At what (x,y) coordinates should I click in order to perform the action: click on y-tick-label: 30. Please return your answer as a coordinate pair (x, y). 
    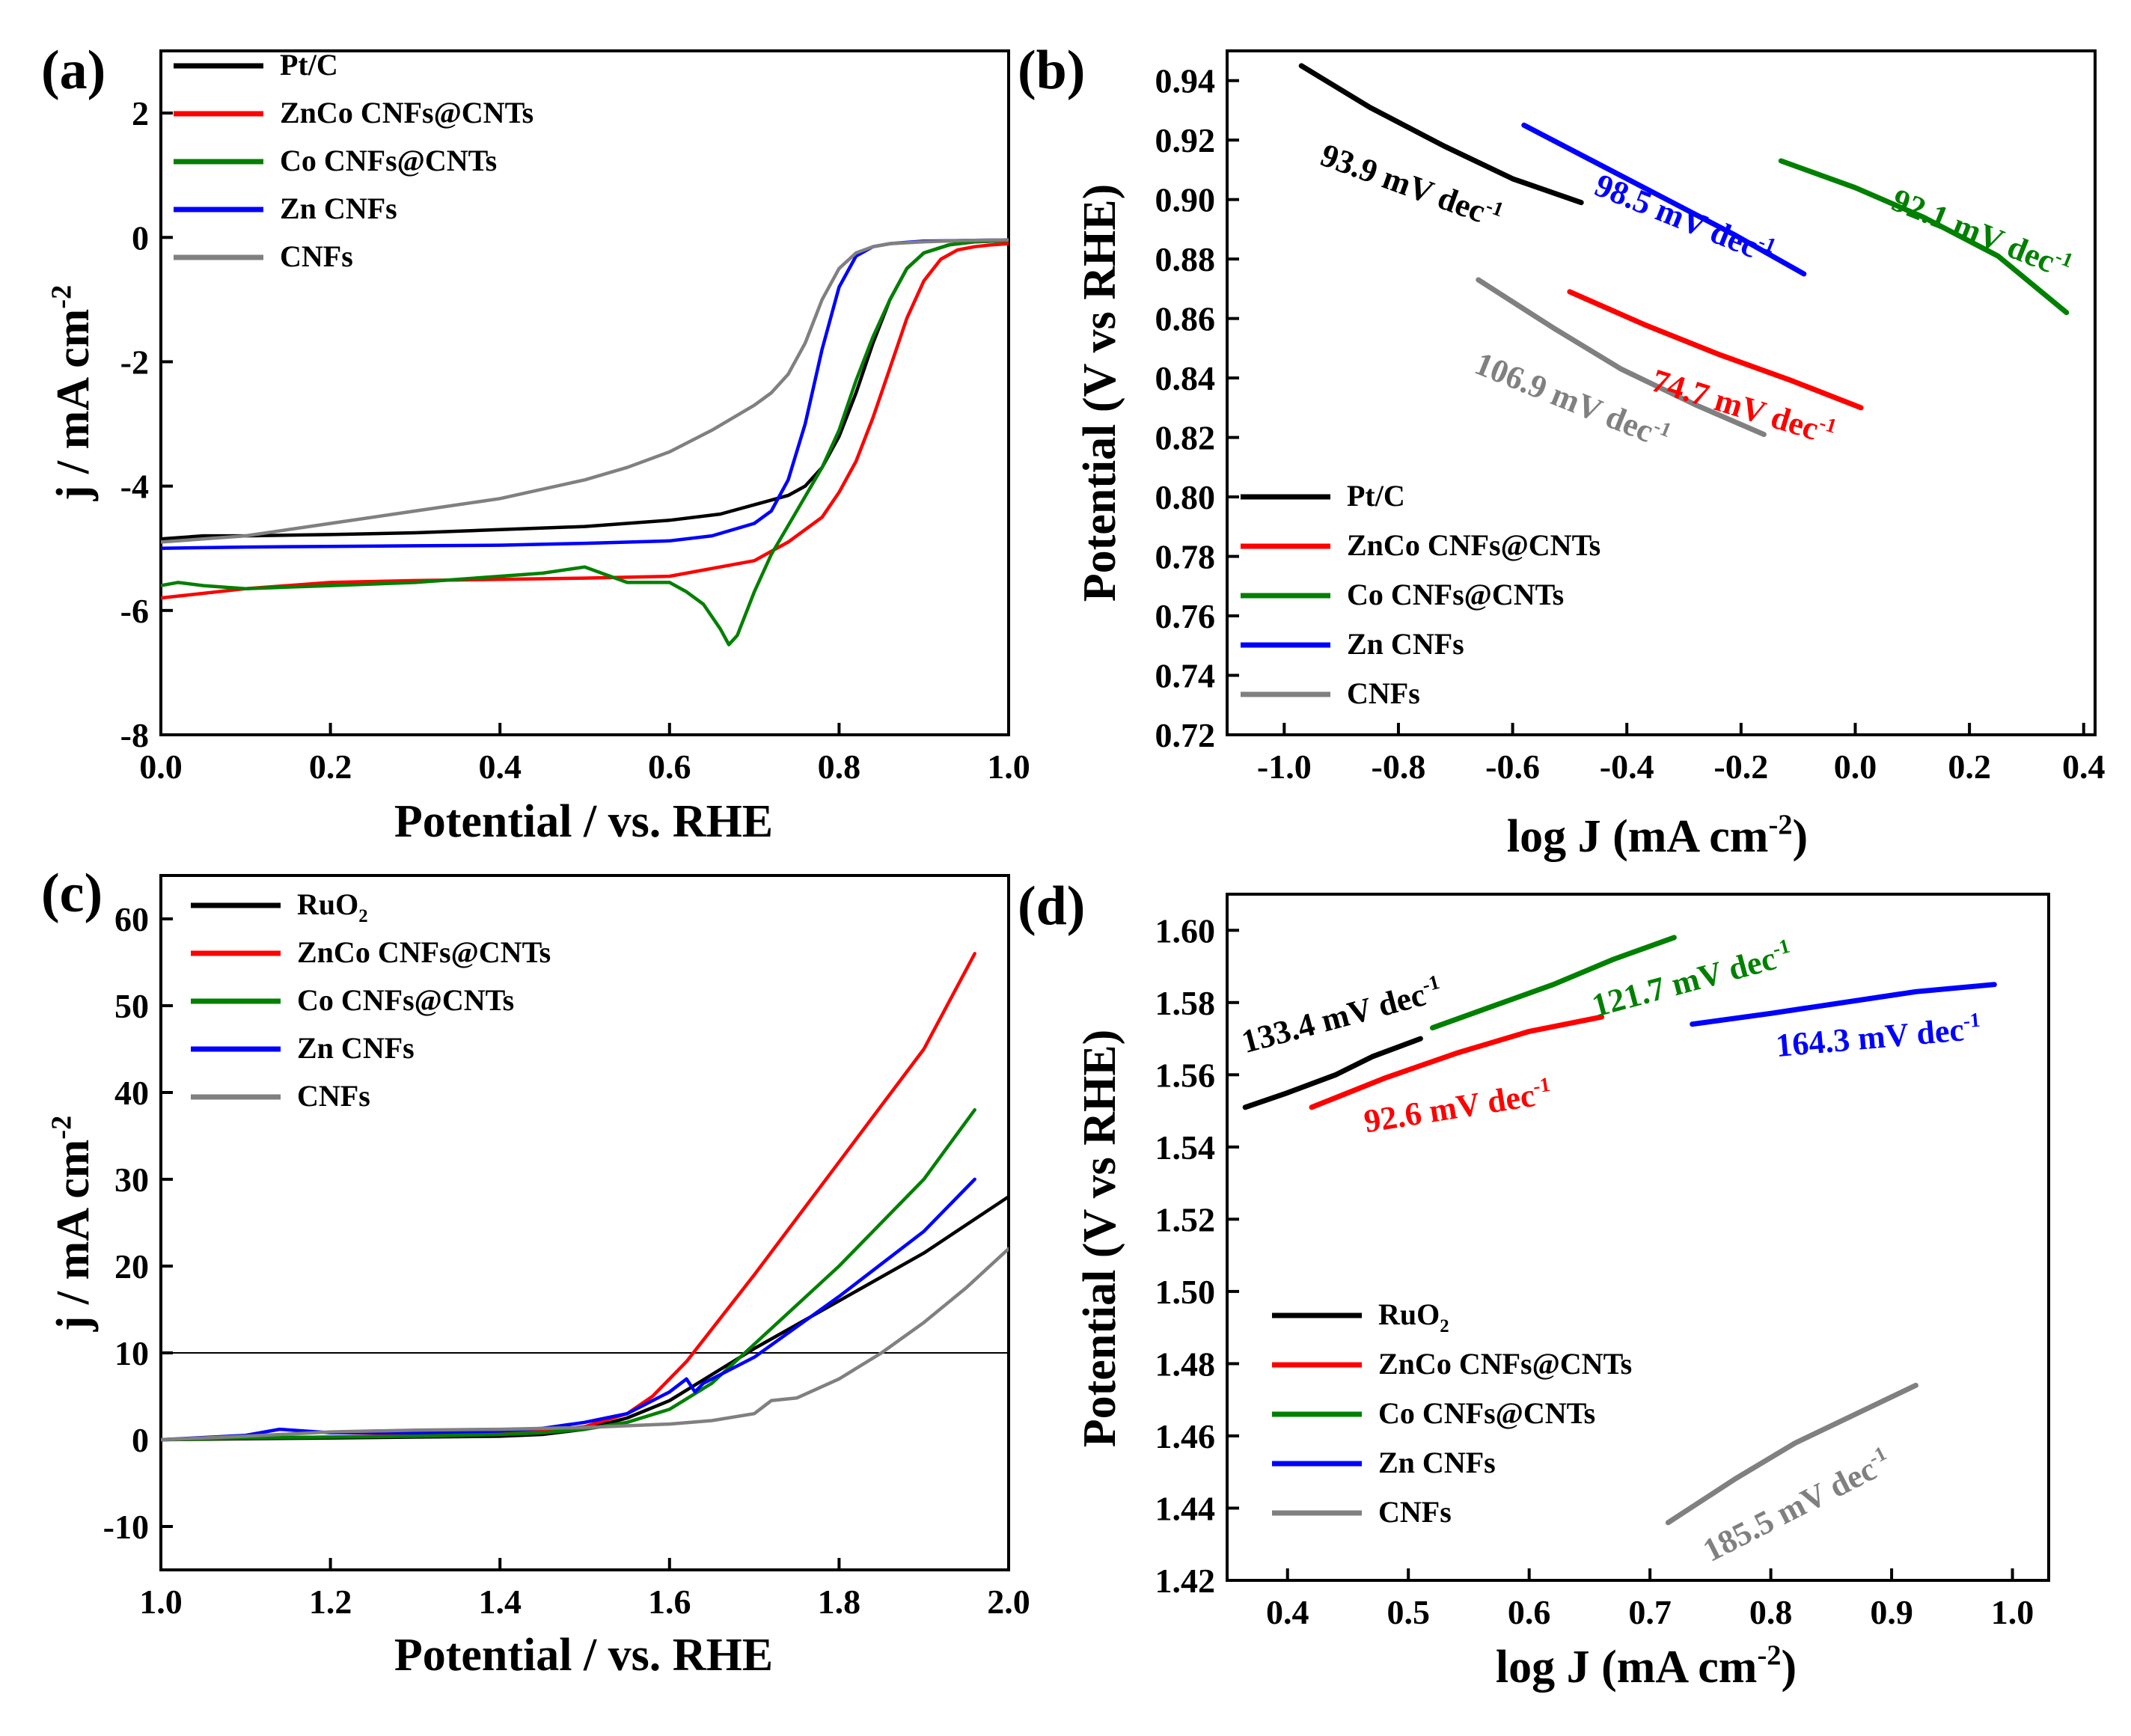
    Looking at the image, I should click on (131, 1180).